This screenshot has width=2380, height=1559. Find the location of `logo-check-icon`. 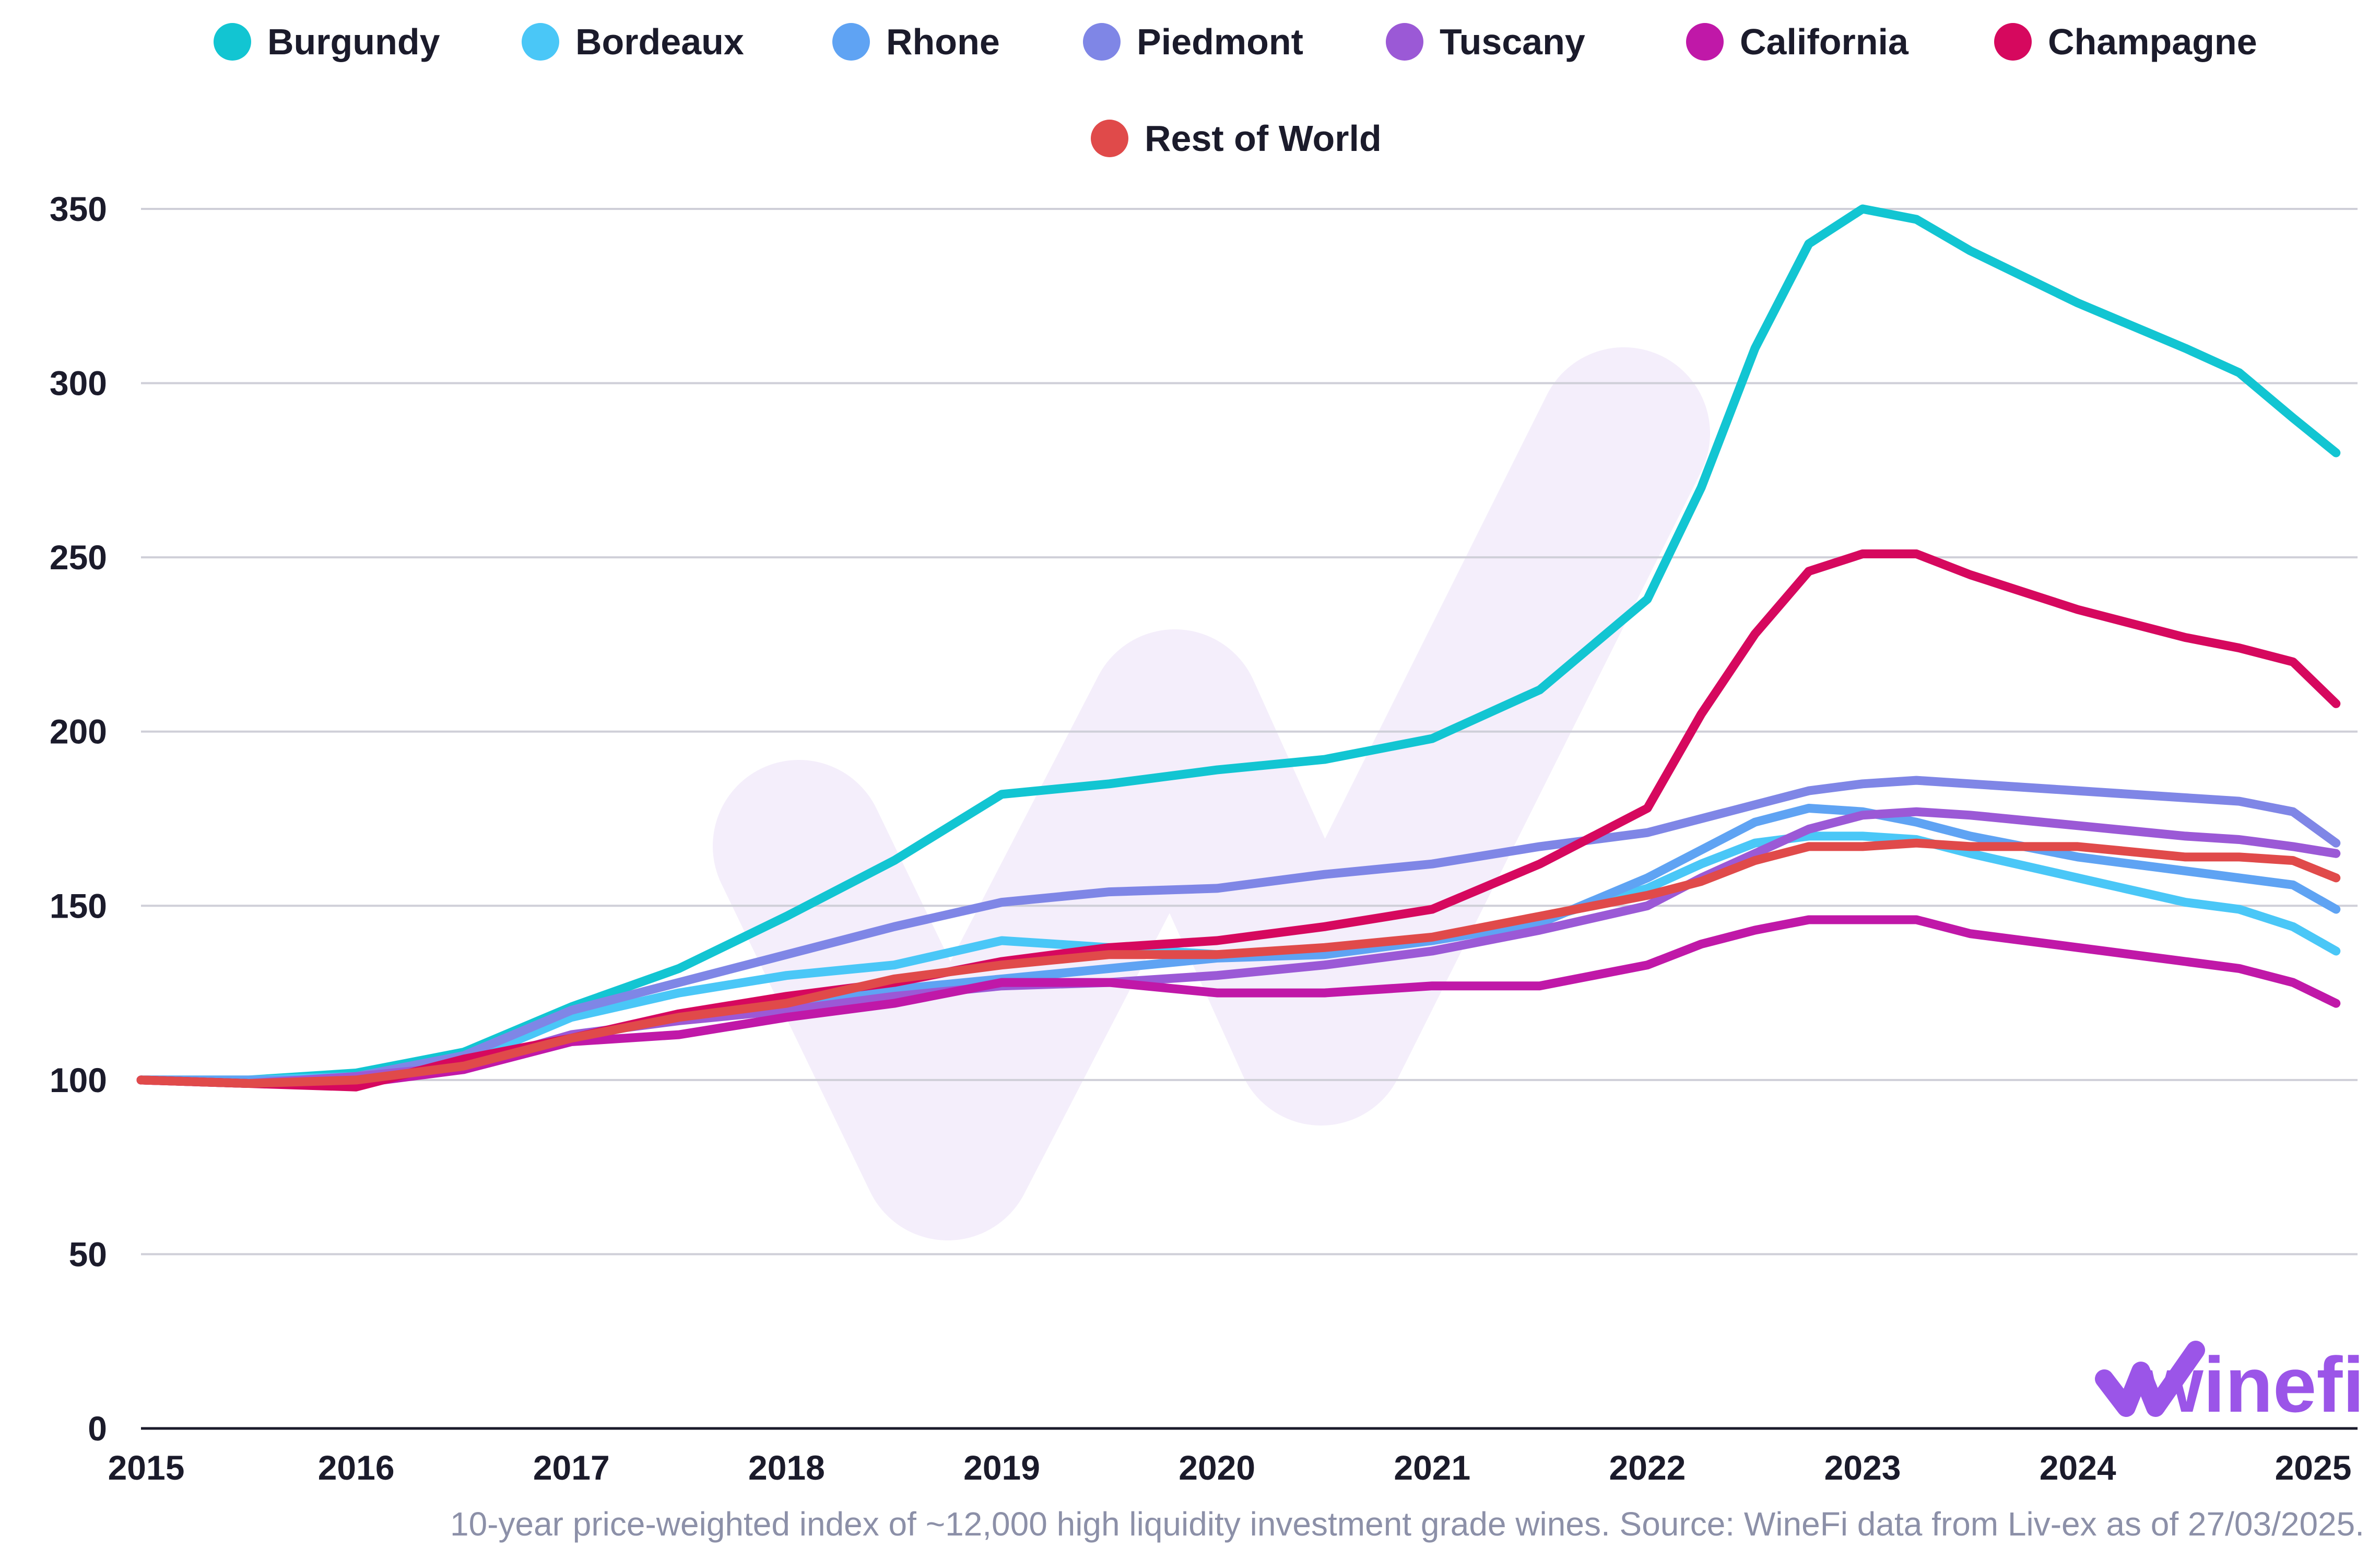

logo-check-icon is located at coordinates (2150, 1379).